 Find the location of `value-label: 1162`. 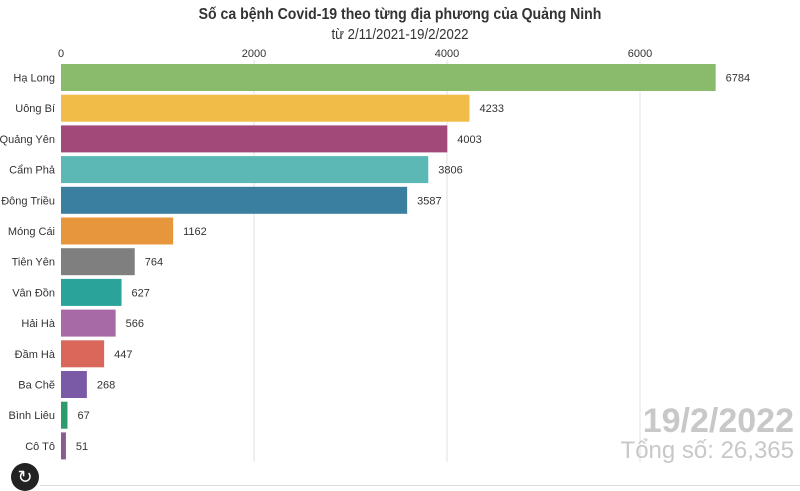

value-label: 1162 is located at coordinates (195, 232).